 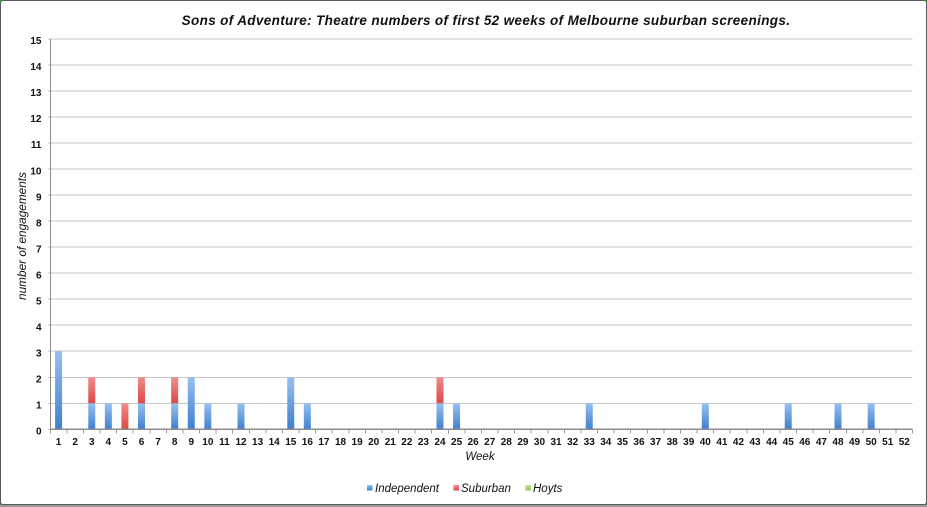 I want to click on svg-text: 20, so click(x=374, y=442).